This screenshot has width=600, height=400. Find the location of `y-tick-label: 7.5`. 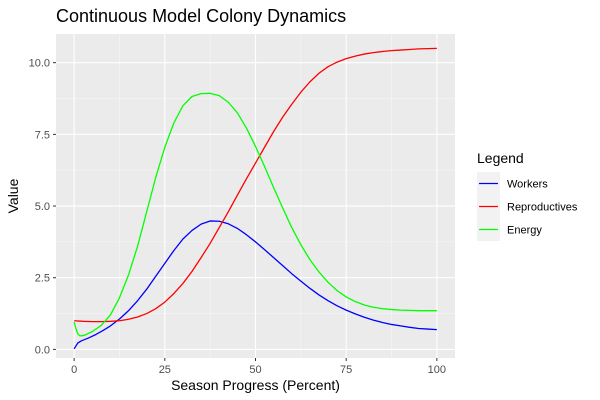

y-tick-label: 7.5 is located at coordinates (42, 135).